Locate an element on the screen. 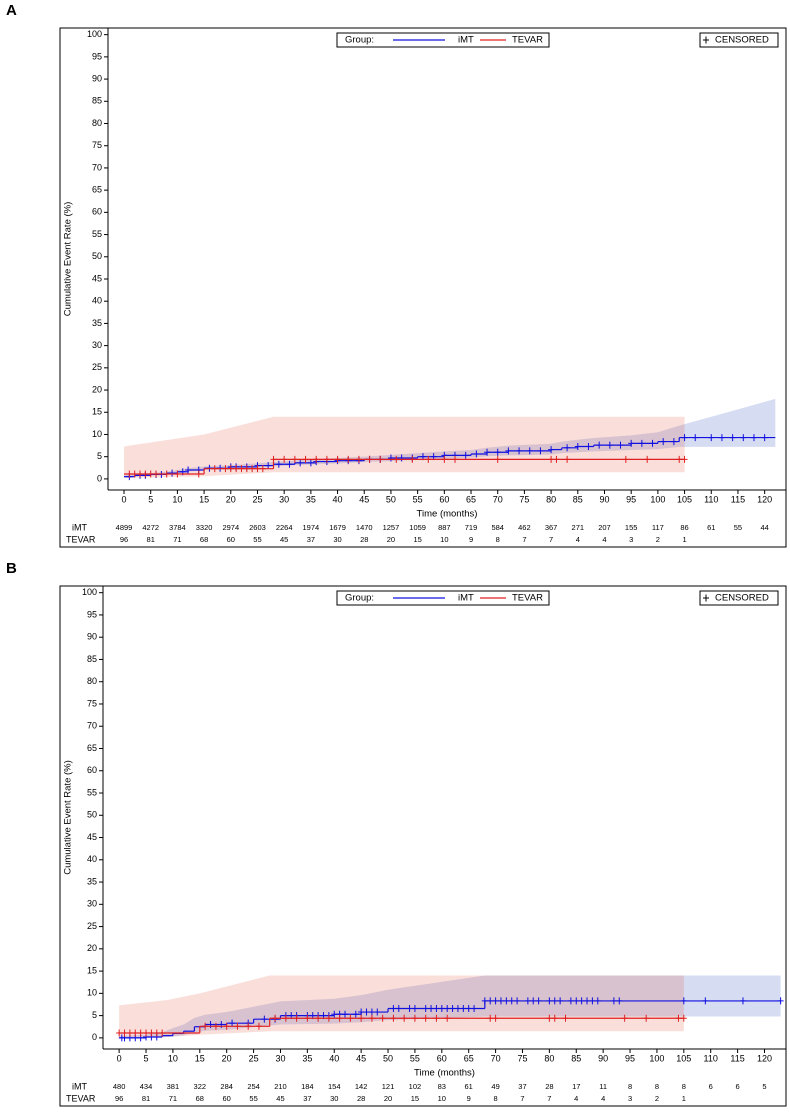  y-tick-label: 5 is located at coordinates (99, 456).